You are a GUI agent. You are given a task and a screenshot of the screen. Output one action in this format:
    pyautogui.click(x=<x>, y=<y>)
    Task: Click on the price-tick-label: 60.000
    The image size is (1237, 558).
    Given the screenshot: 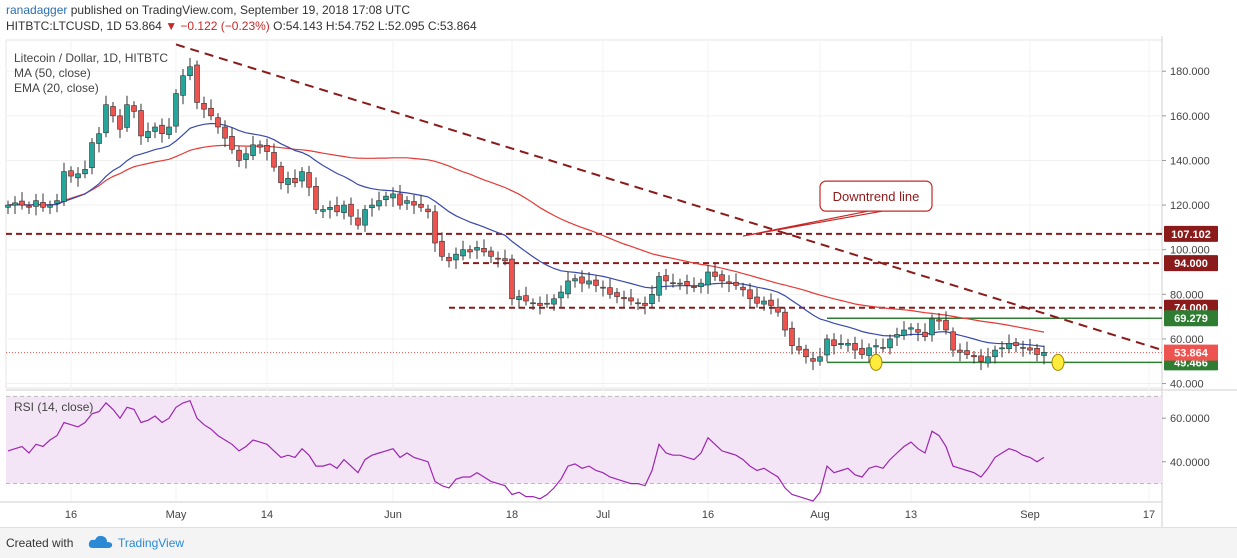 What is the action you would take?
    pyautogui.click(x=1187, y=340)
    